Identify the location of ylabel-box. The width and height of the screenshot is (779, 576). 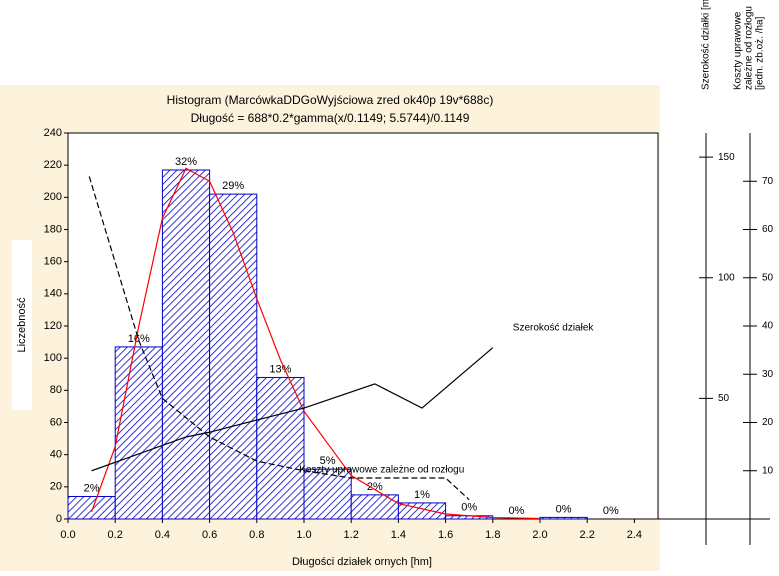
(22, 325).